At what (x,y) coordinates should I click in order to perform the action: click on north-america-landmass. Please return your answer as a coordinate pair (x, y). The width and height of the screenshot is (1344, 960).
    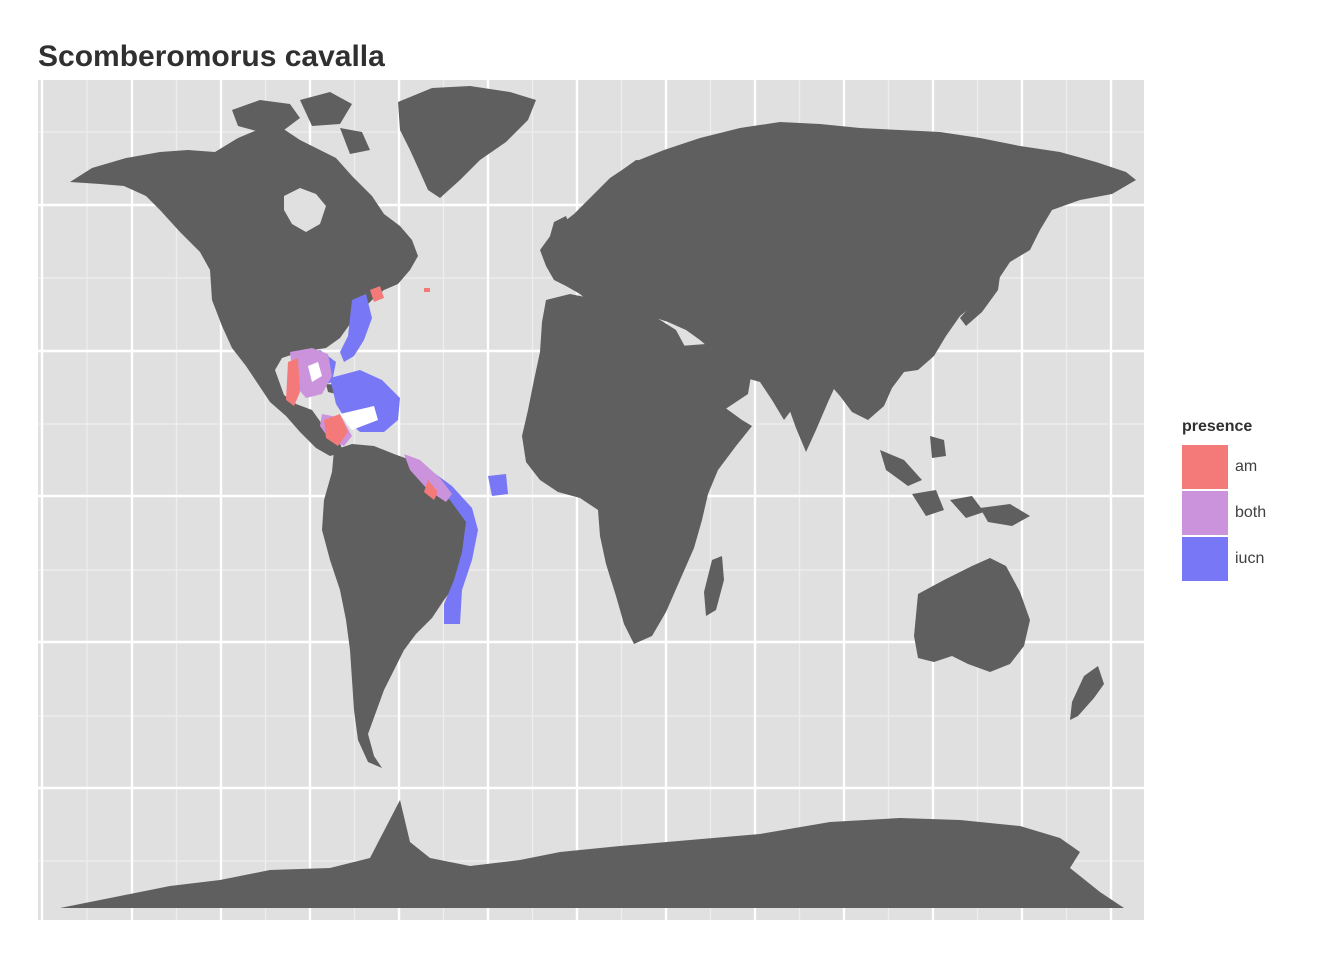
    Looking at the image, I should click on (244, 292).